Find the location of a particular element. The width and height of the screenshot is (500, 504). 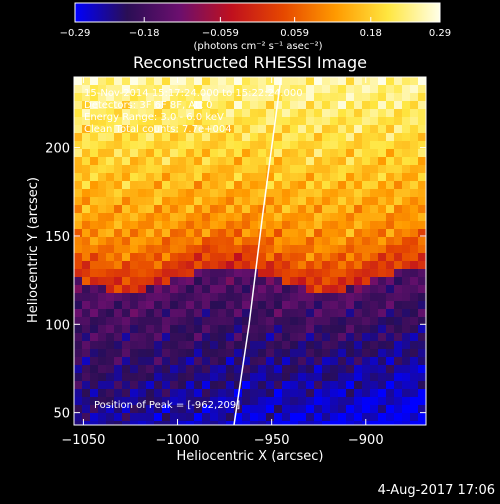

colorbar-tick-label: 0.059 is located at coordinates (294, 33).